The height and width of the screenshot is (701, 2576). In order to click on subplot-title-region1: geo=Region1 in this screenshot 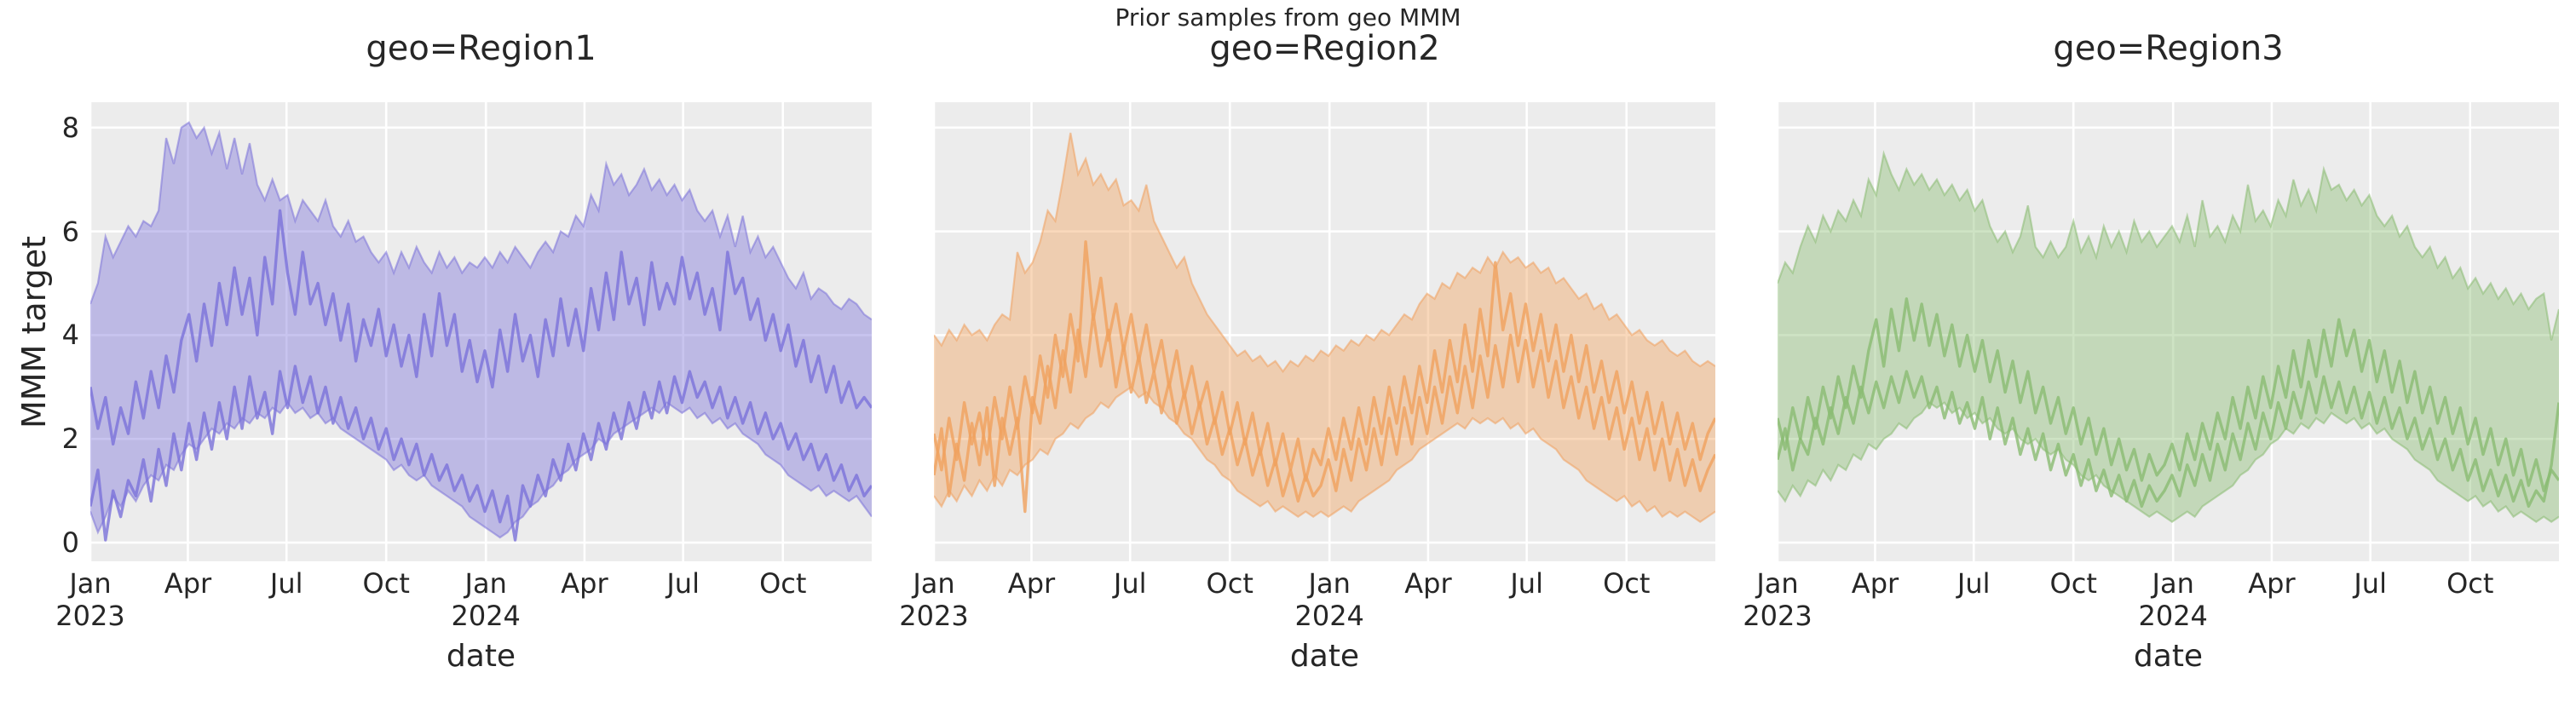, I will do `click(481, 48)`.